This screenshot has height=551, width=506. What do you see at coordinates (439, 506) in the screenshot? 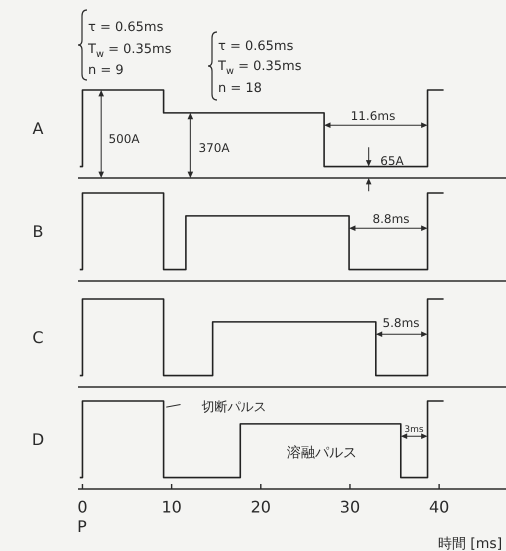
I see `x-tick-label: 40` at bounding box center [439, 506].